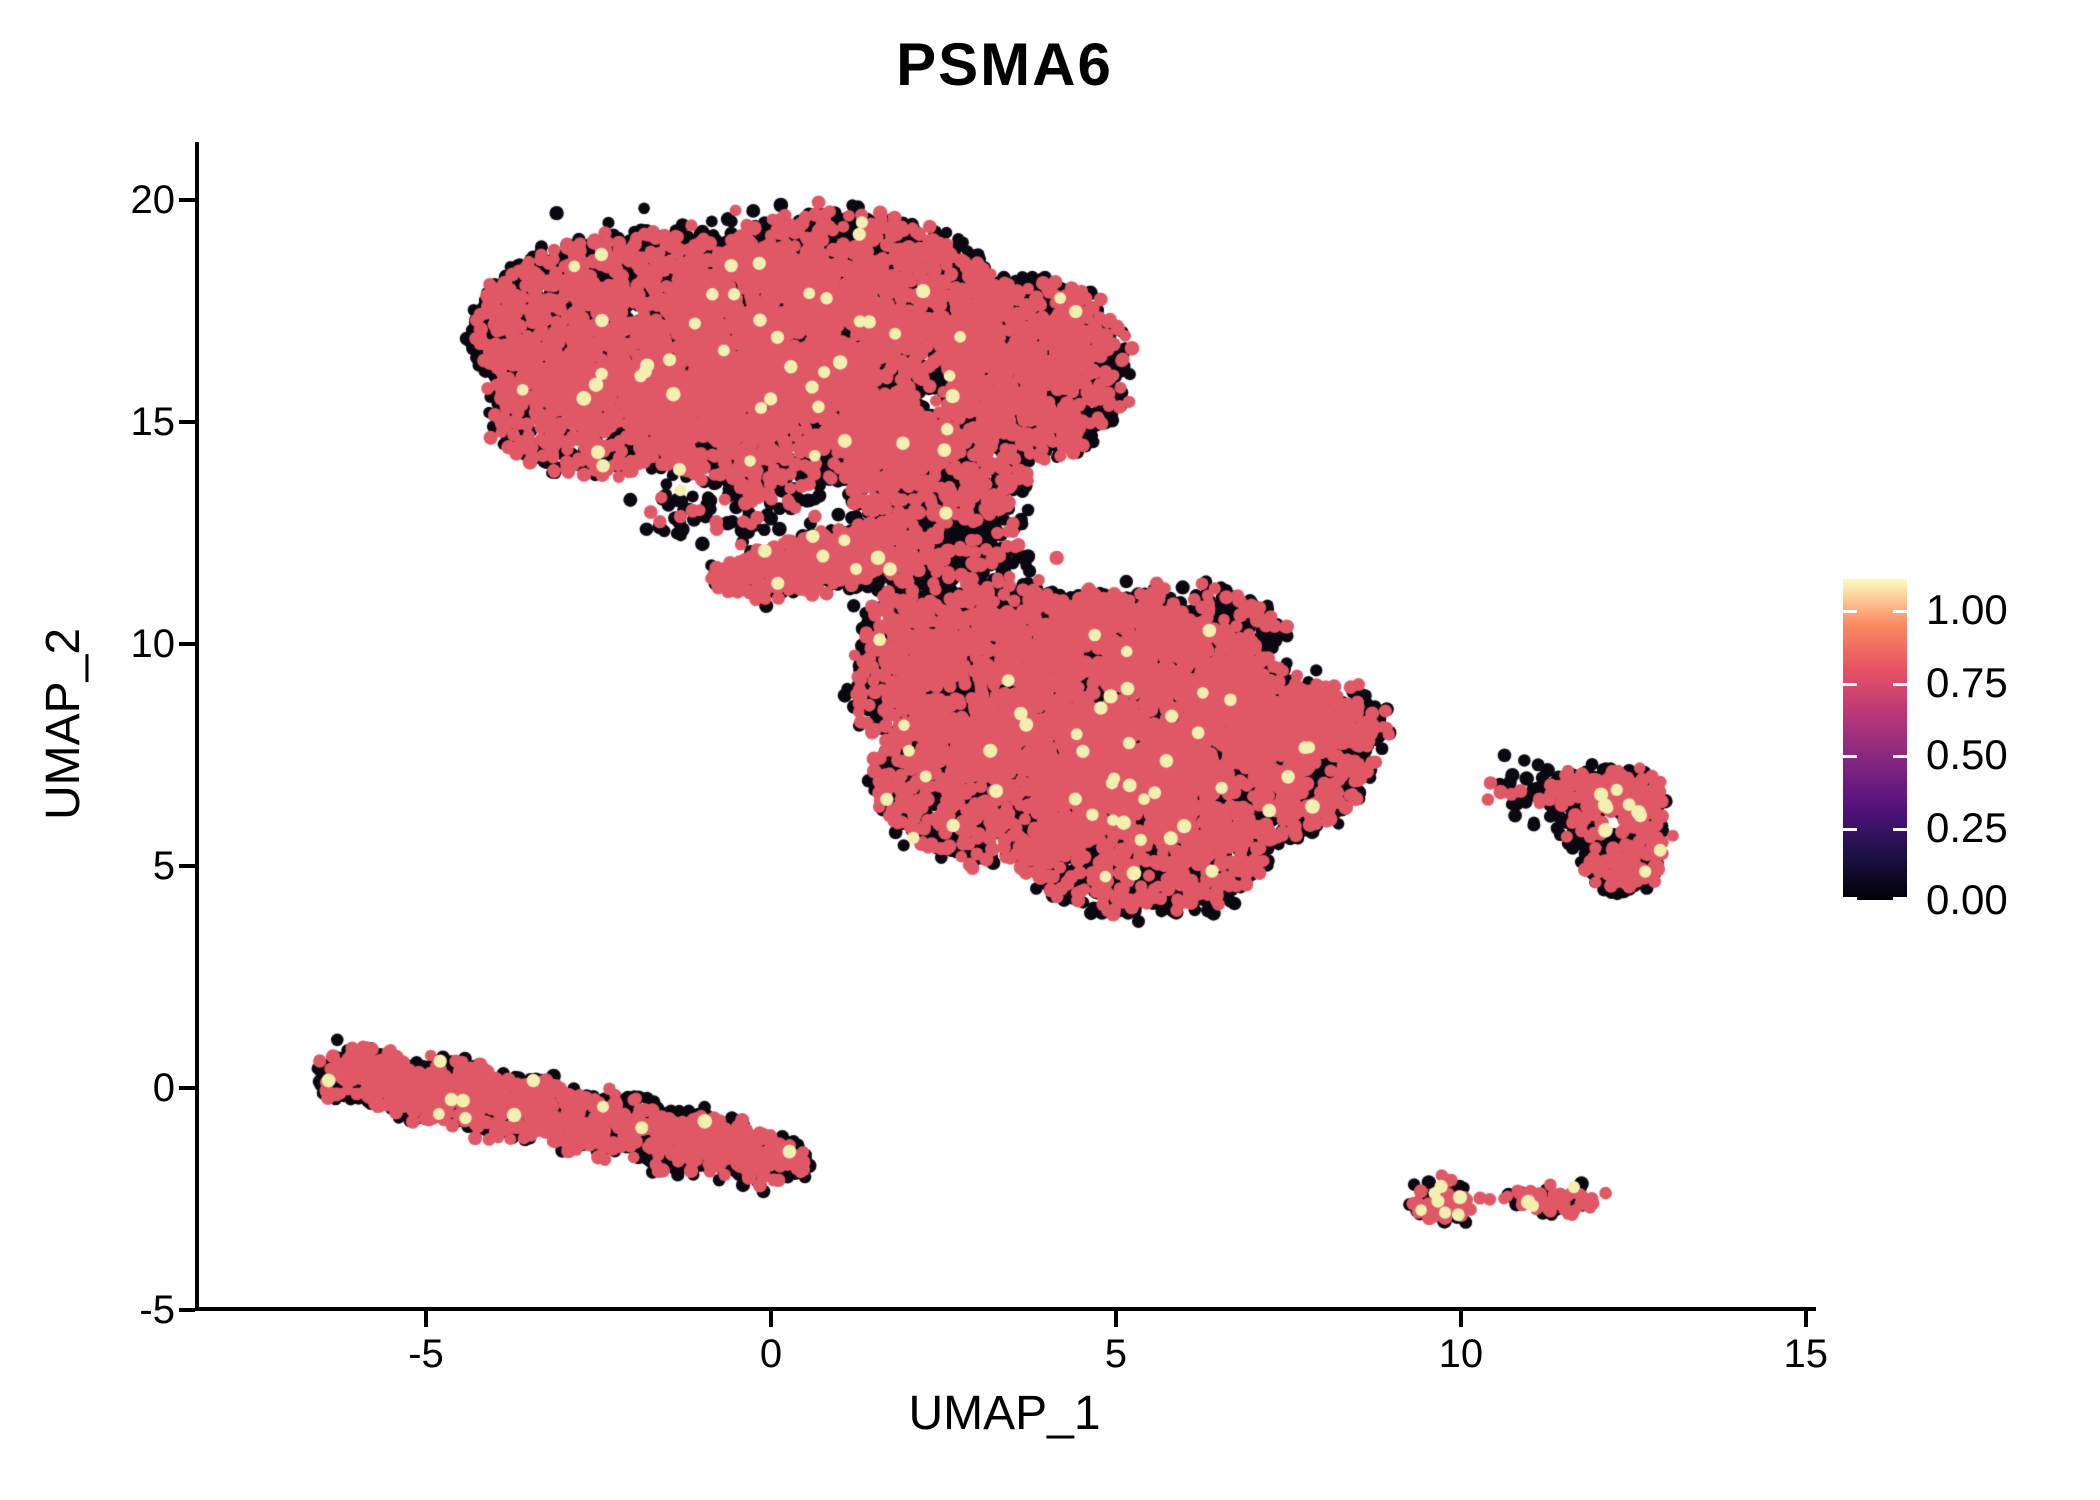 This screenshot has height=1500, width=2100. I want to click on colorbar-tick-label: 0.25, so click(1967, 827).